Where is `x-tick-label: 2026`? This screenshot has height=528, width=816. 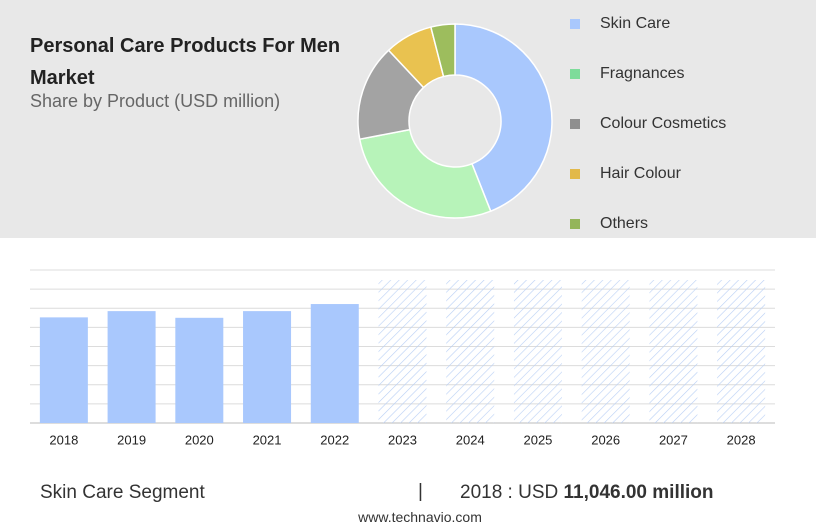 x-tick-label: 2026 is located at coordinates (605, 439).